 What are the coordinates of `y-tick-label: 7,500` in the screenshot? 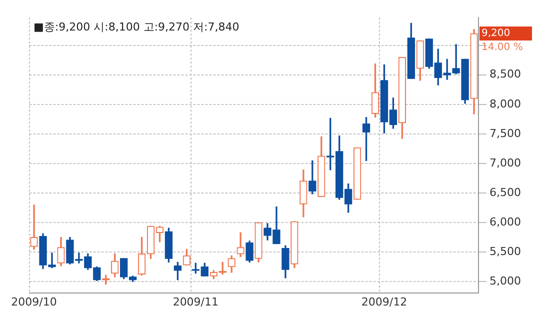 It's located at (506, 133).